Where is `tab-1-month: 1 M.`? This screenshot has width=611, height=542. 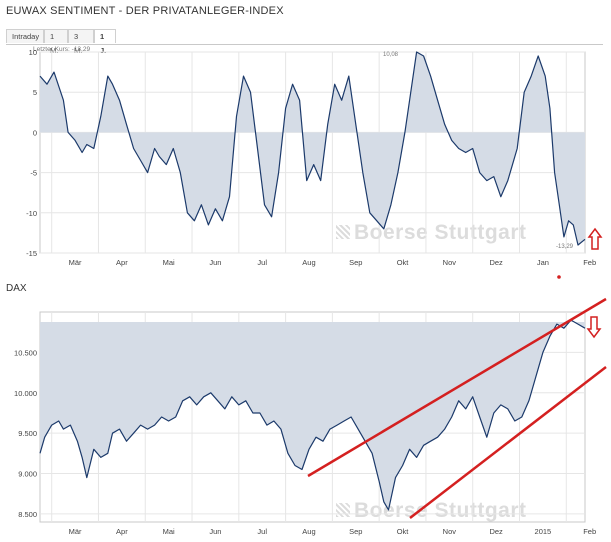 tab-1-month: 1 M. is located at coordinates (56, 42).